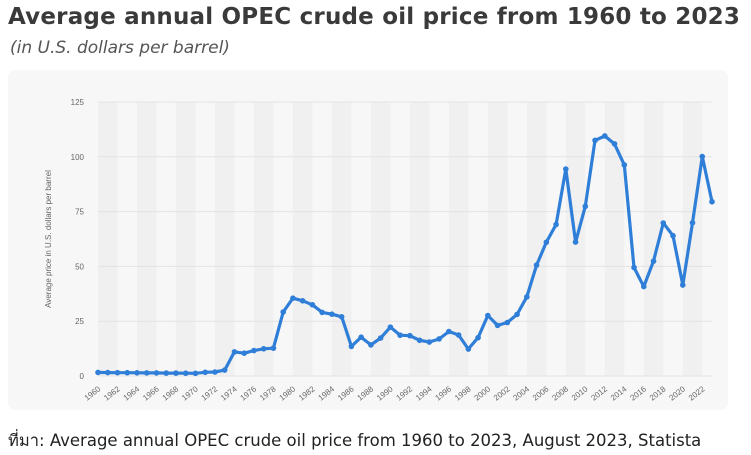  Describe the element at coordinates (151, 393) in the screenshot. I see `x-tick-label: 1966` at that location.